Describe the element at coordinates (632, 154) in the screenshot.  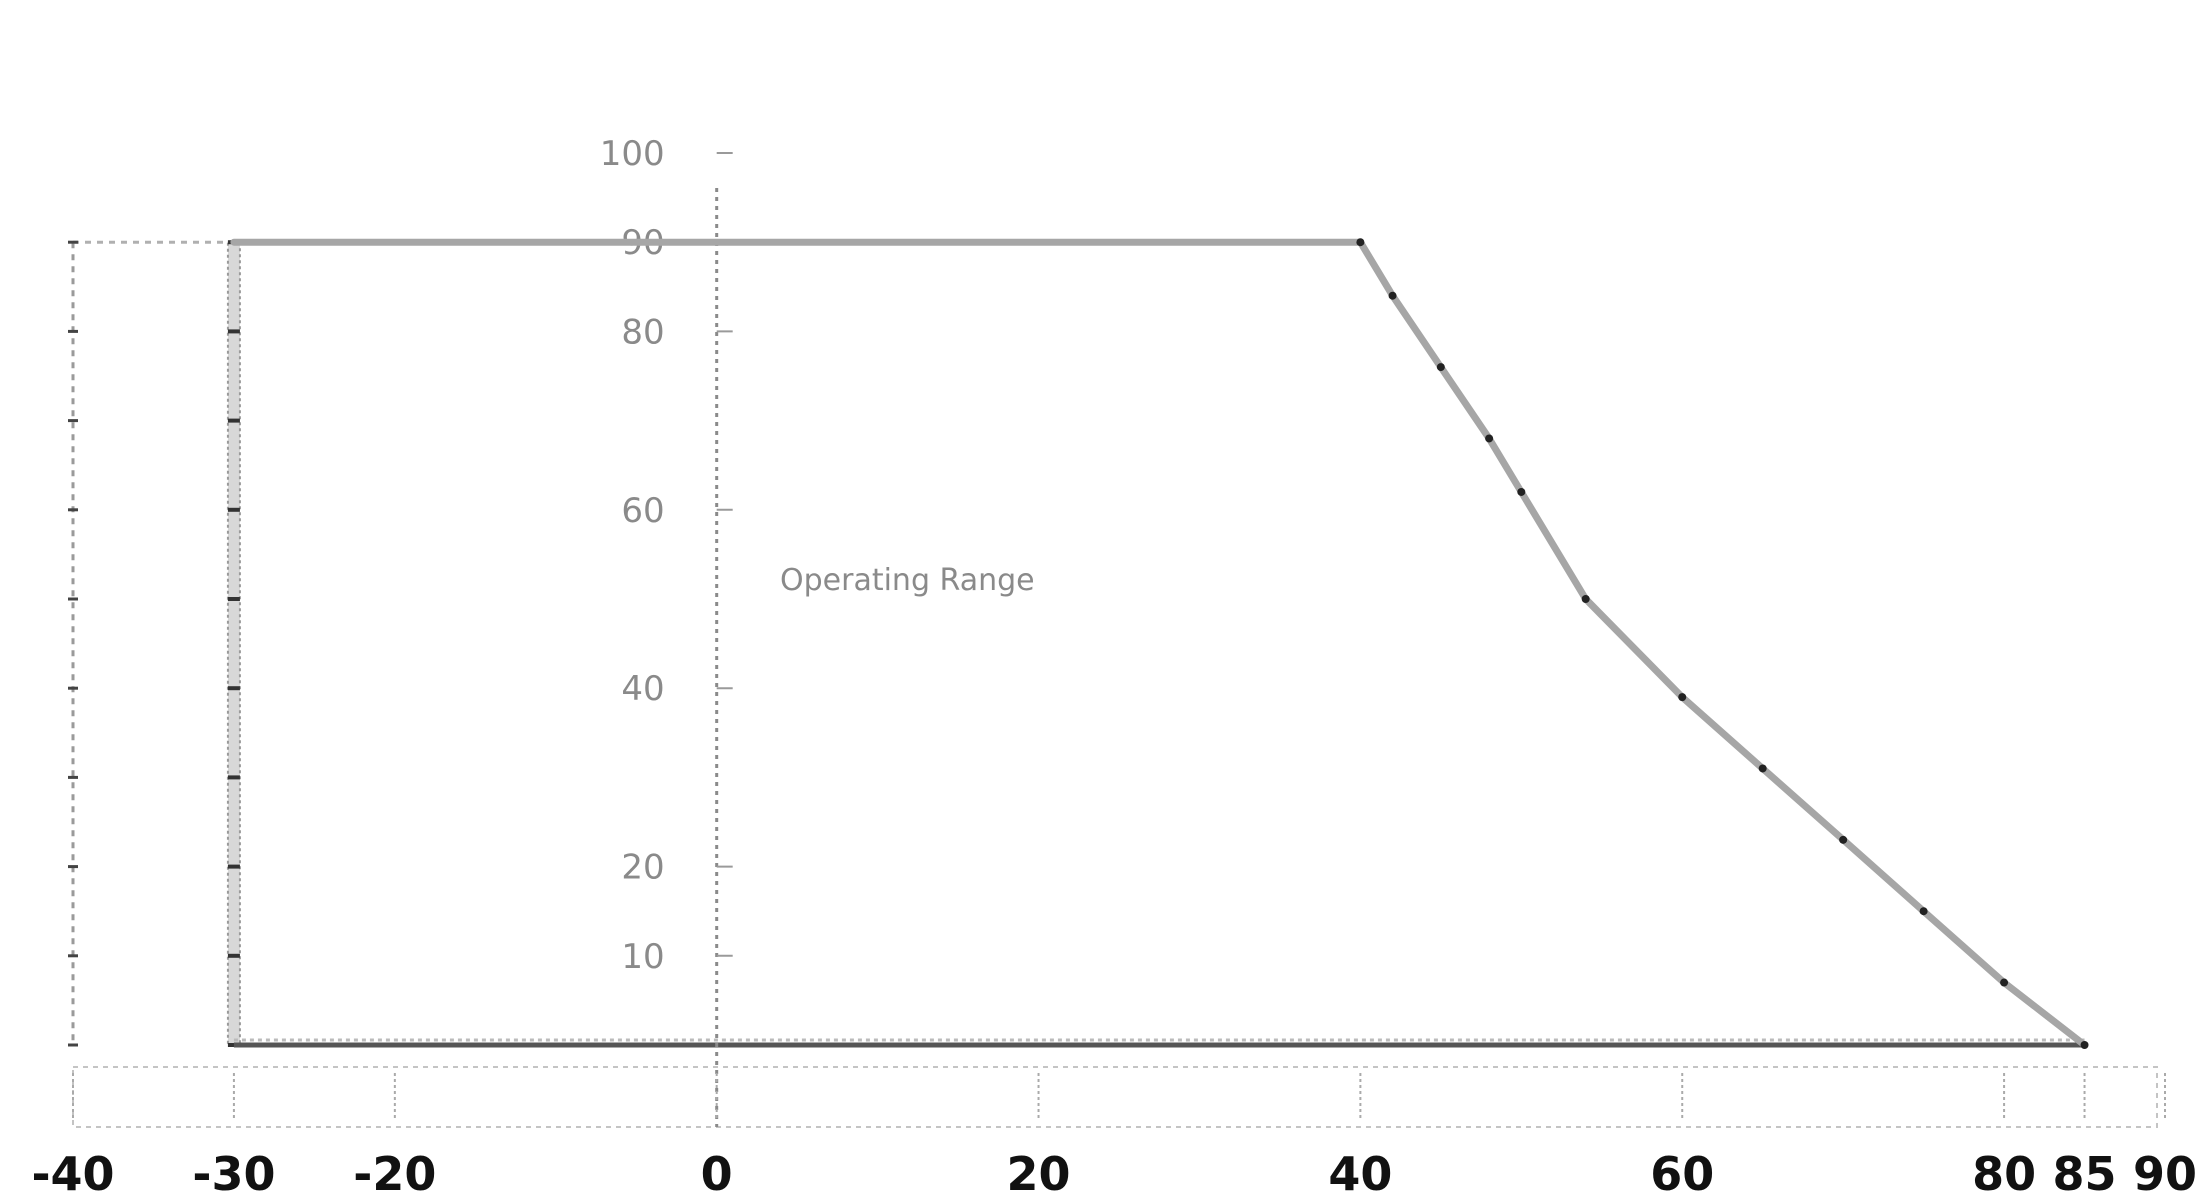
I see `y-tick-label: 100` at that location.